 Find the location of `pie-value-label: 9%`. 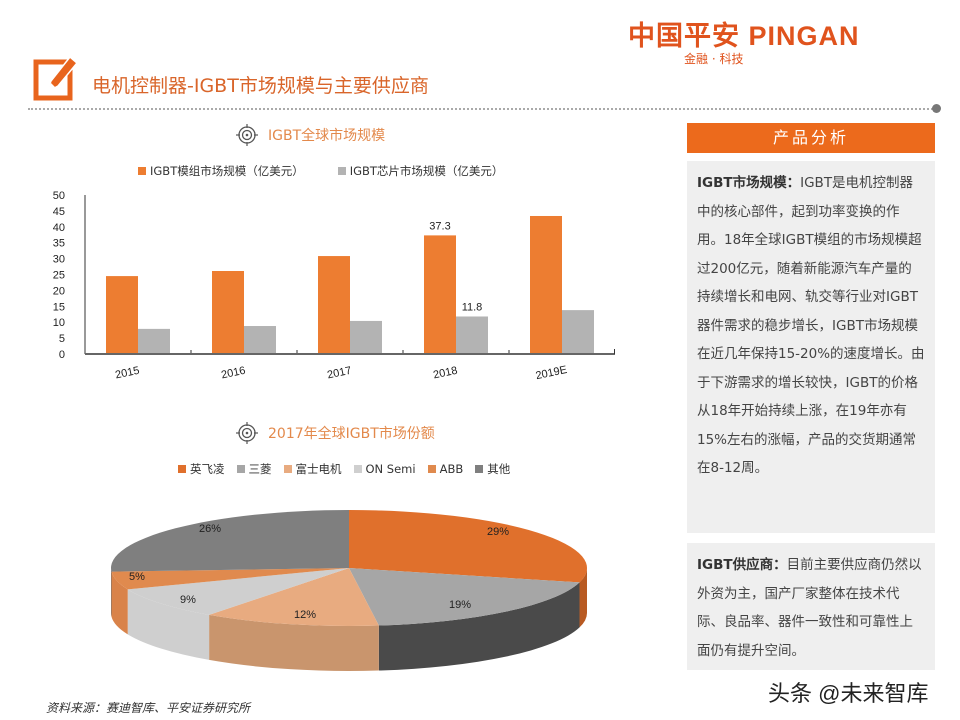

pie-value-label: 9% is located at coordinates (188, 600).